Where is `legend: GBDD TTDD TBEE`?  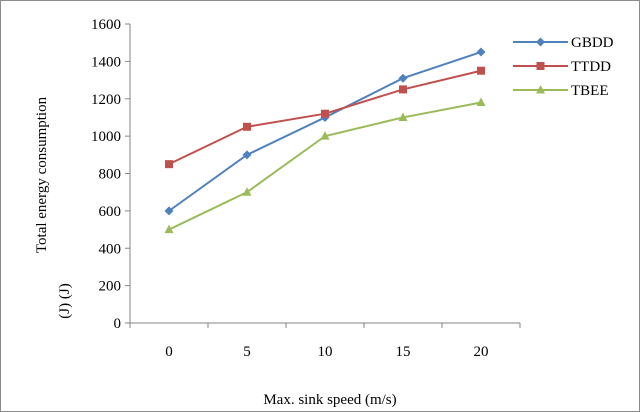 legend: GBDD TTDD TBEE is located at coordinates (563, 67).